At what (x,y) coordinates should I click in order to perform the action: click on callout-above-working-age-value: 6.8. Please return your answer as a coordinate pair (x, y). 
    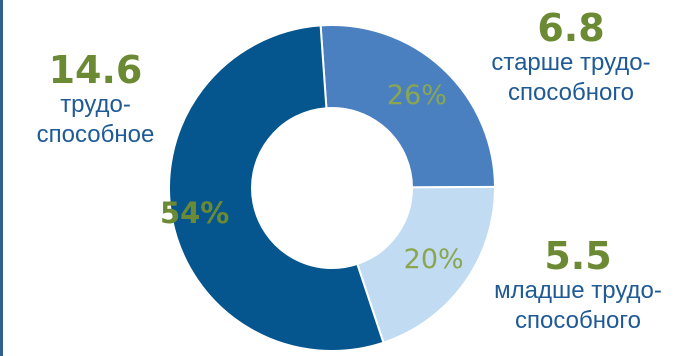
    Looking at the image, I should click on (571, 28).